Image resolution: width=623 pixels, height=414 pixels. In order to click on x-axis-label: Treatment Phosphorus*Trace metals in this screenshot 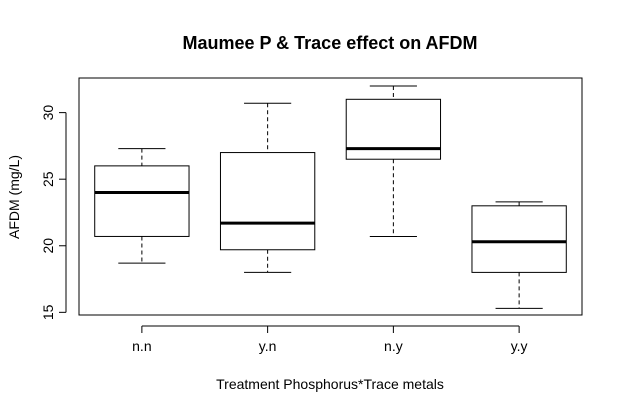, I will do `click(330, 384)`.